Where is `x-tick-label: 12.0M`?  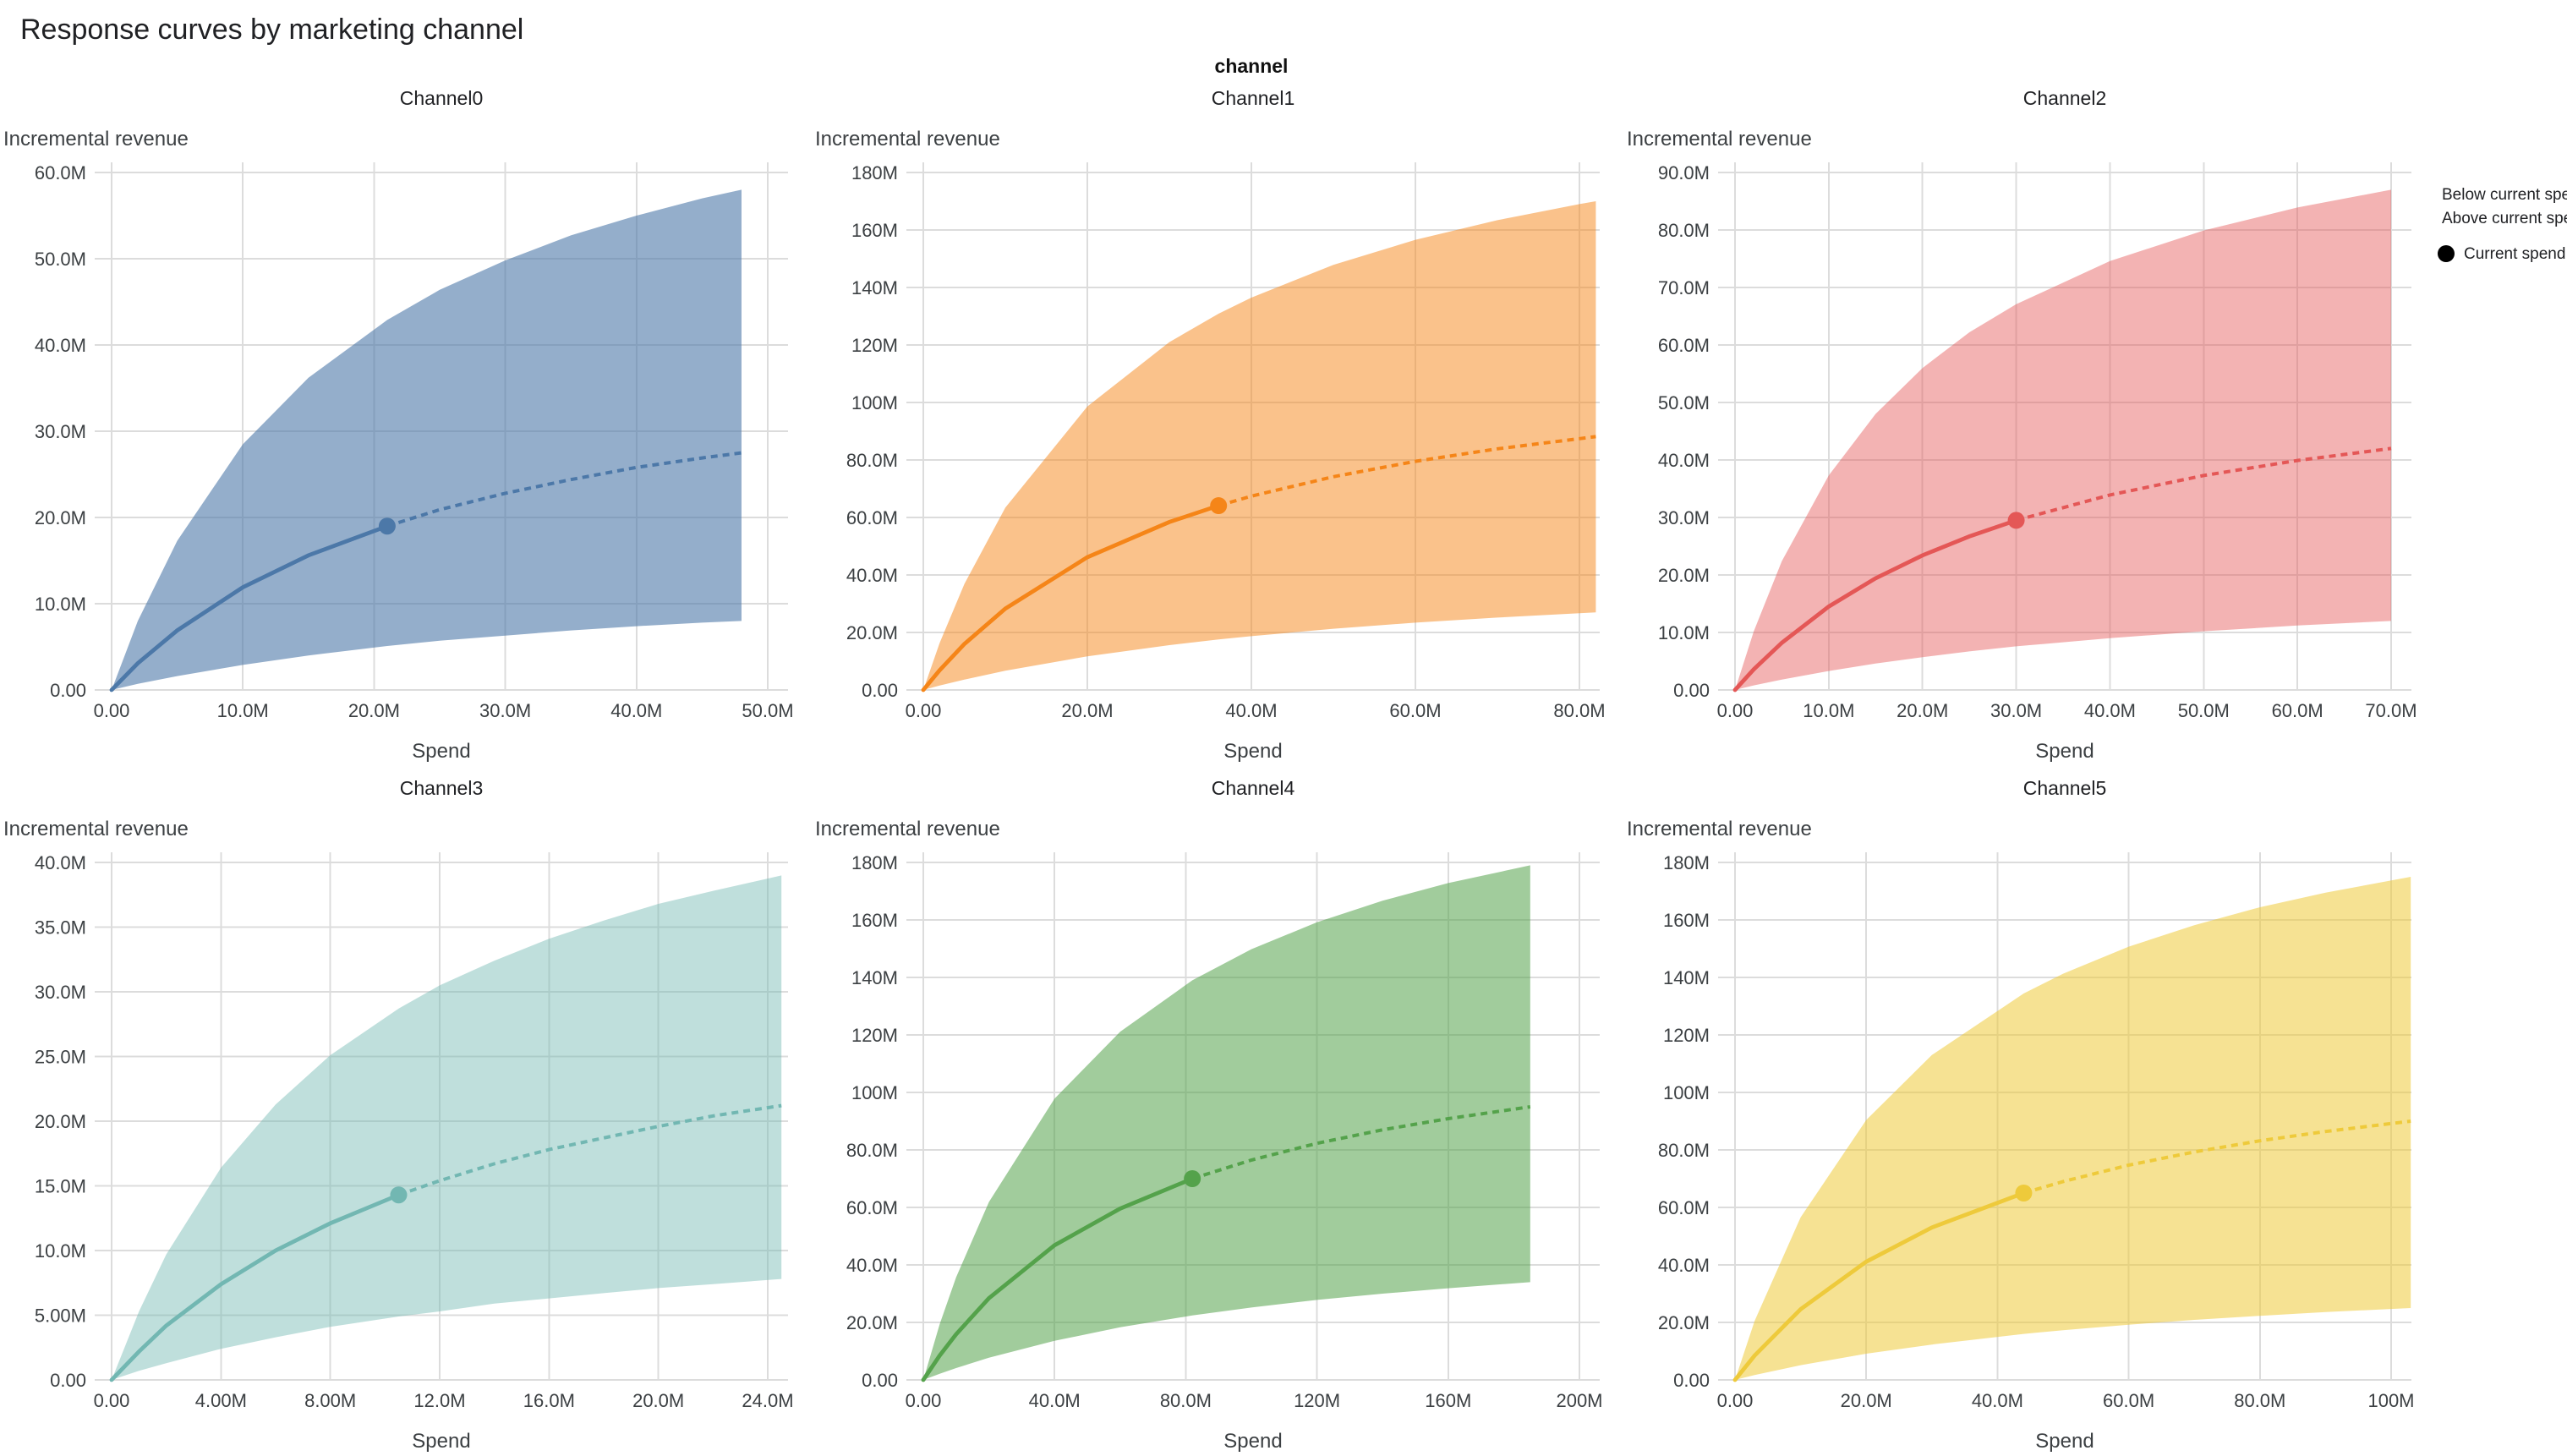 x-tick-label: 12.0M is located at coordinates (439, 1400).